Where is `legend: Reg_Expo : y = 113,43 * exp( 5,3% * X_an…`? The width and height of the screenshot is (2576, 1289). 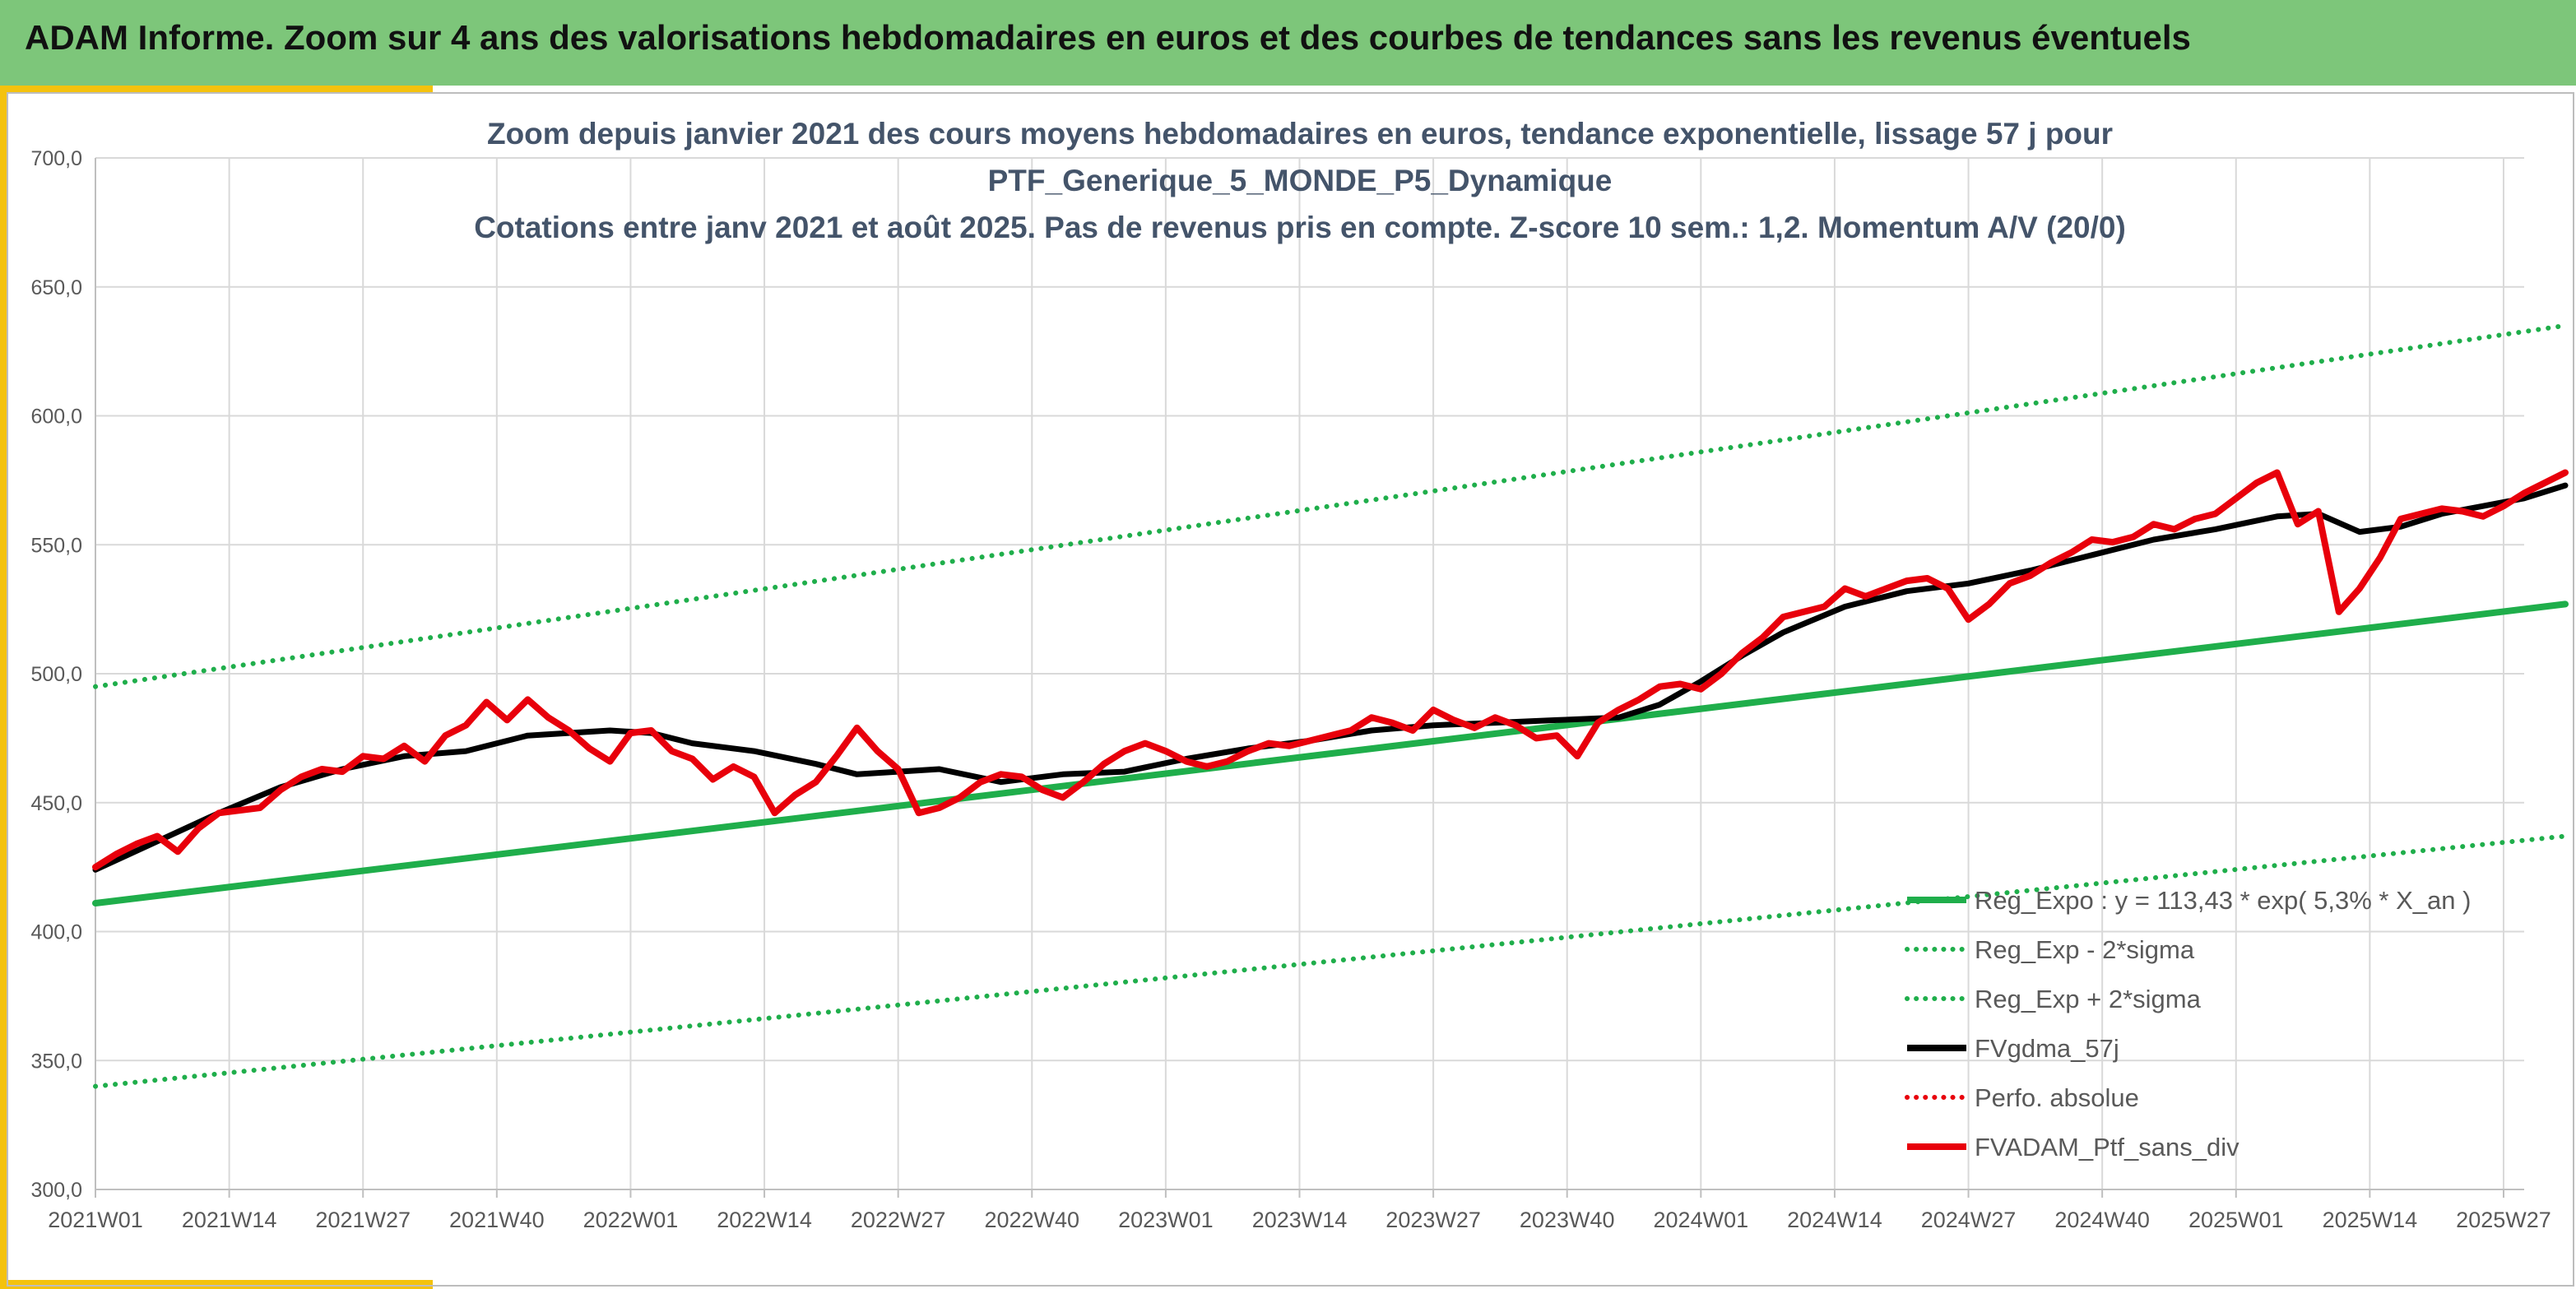
legend: Reg_Expo : y = 113,43 * exp( 5,3% * X_an… is located at coordinates (2188, 1023).